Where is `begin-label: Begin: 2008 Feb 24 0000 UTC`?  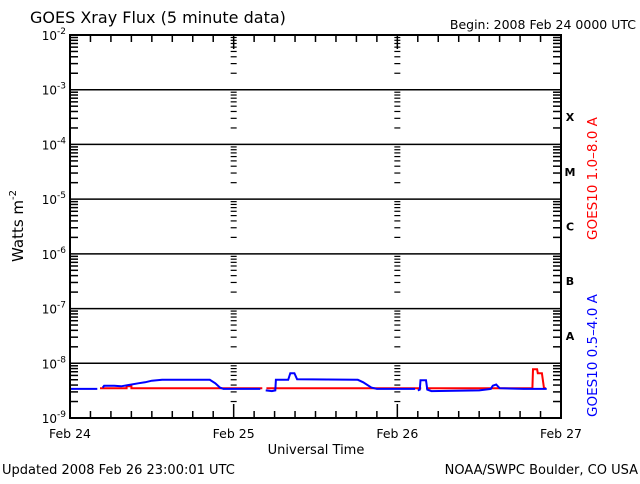 begin-label: Begin: 2008 Feb 24 0000 UTC is located at coordinates (543, 24).